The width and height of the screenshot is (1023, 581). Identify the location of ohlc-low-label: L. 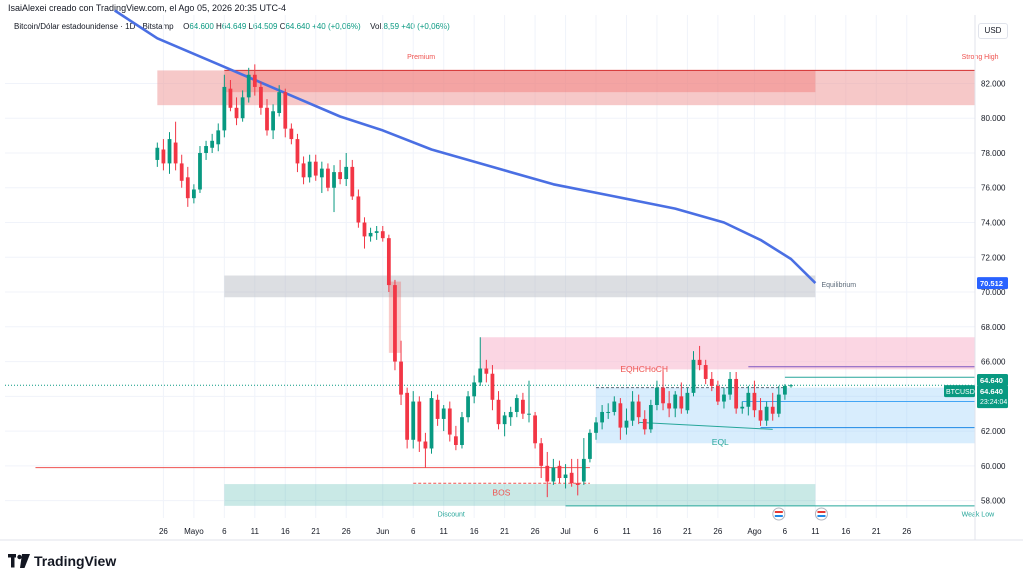
(250, 26).